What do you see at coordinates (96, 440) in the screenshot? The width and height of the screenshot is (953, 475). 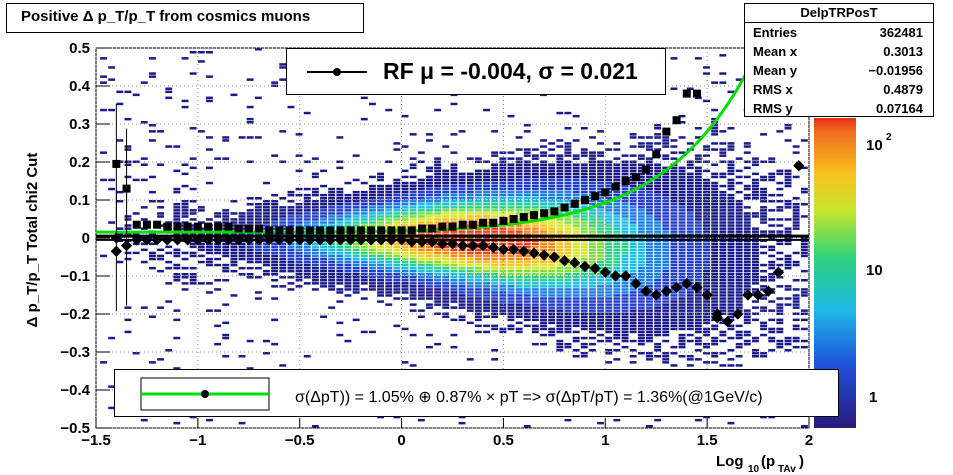 I see `x-tick-label: −1.5` at bounding box center [96, 440].